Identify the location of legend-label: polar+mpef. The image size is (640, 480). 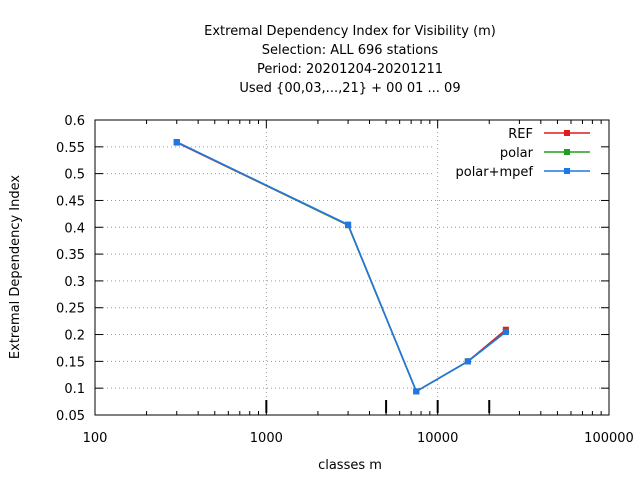
(494, 172).